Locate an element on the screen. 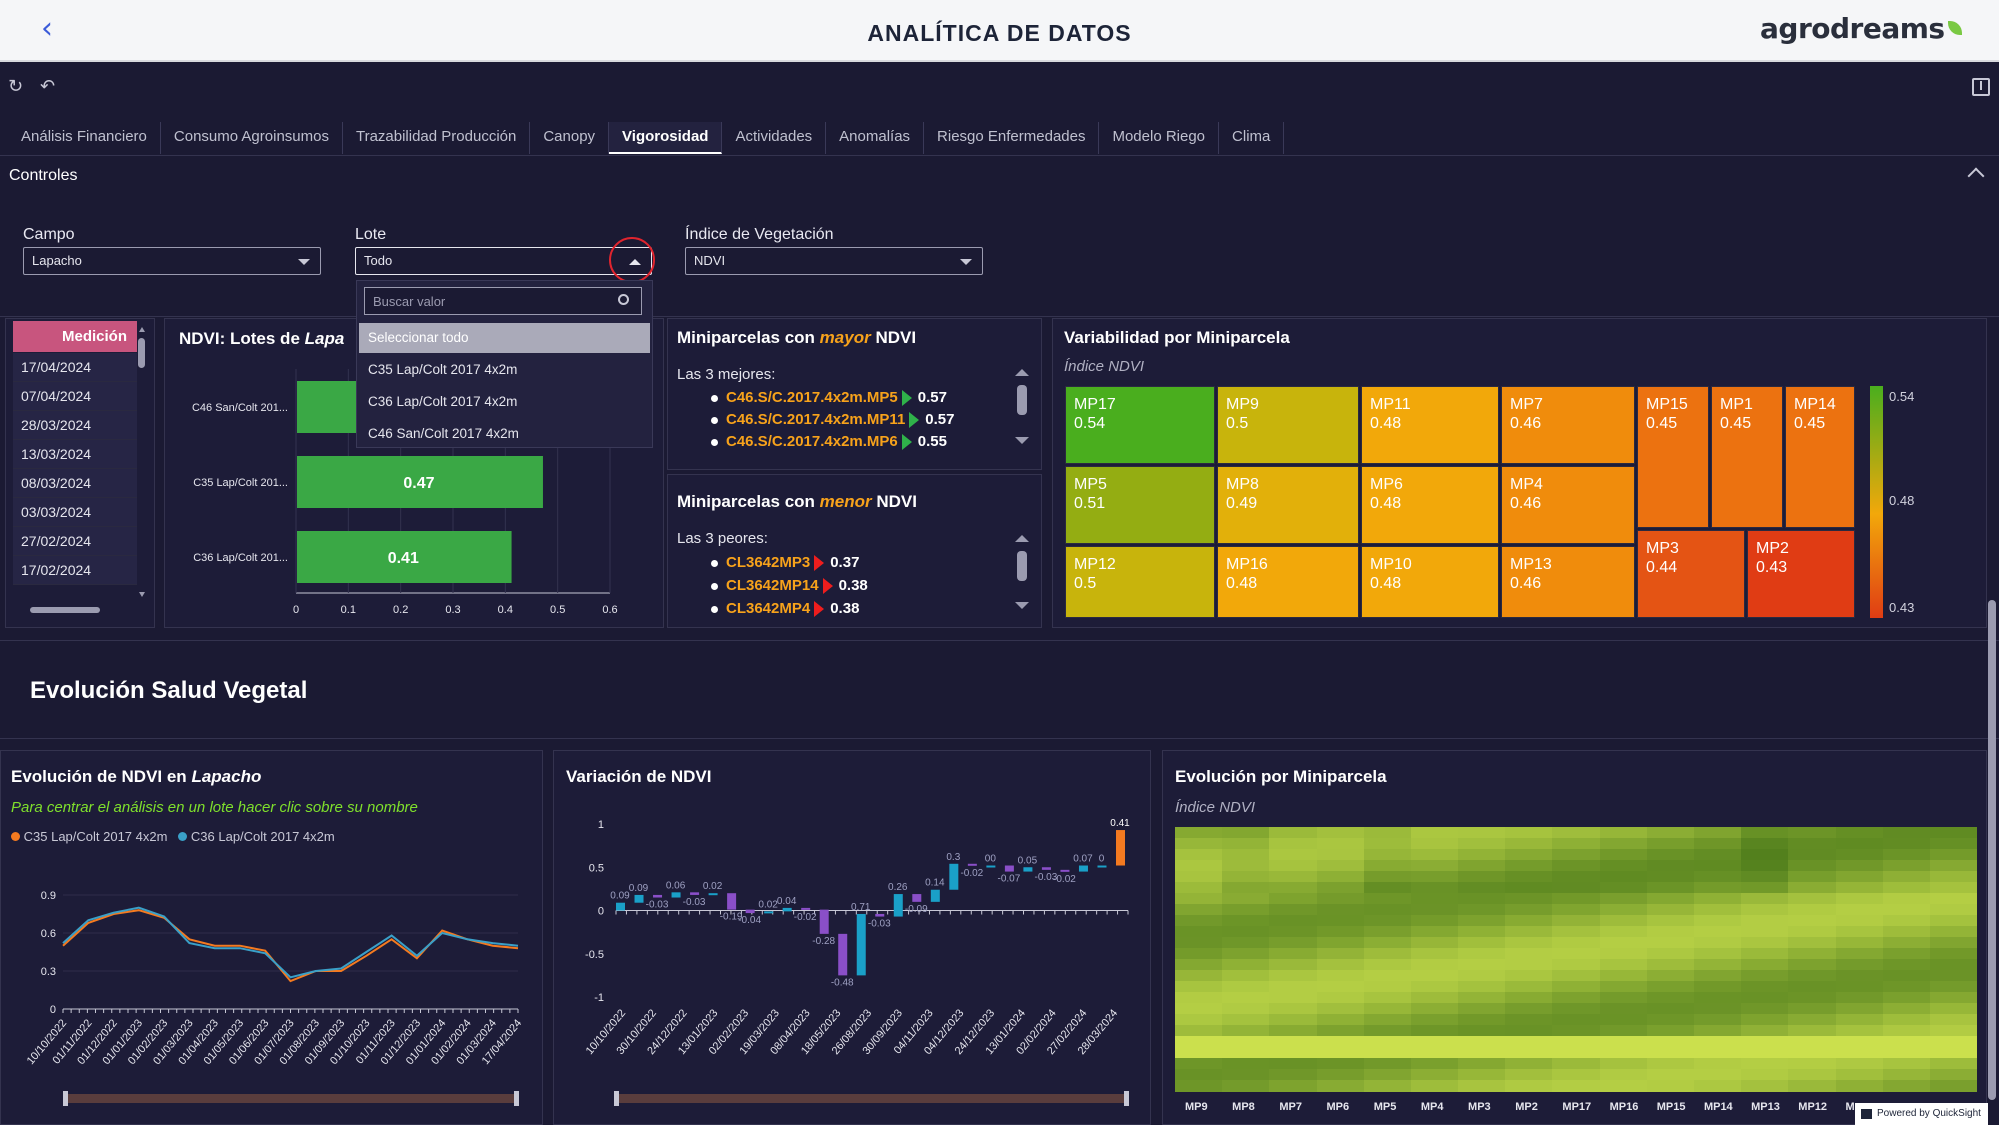 The image size is (1999, 1125). treemap-cell: MP15 0.45 is located at coordinates (1673, 457).